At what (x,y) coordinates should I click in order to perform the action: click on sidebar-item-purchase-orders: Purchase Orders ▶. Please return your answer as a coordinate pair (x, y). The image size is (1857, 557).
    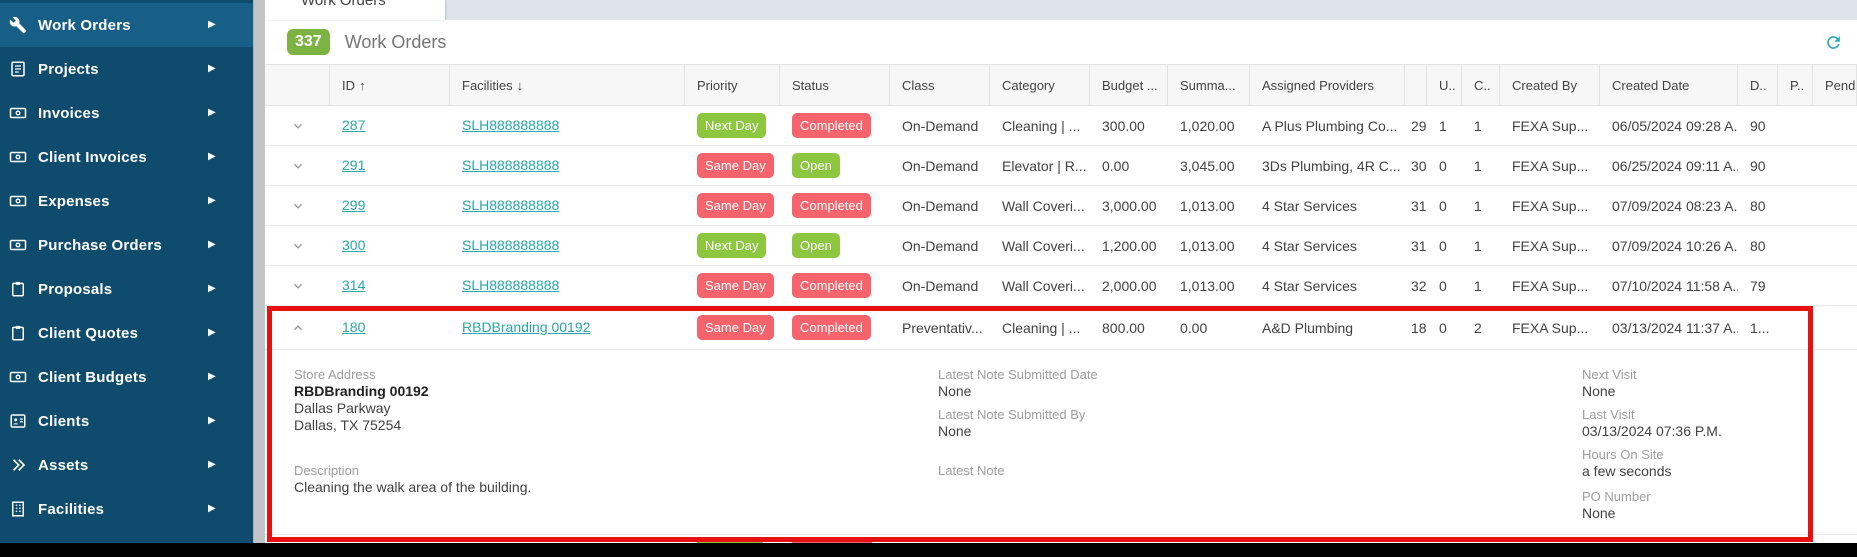
    Looking at the image, I should click on (126, 245).